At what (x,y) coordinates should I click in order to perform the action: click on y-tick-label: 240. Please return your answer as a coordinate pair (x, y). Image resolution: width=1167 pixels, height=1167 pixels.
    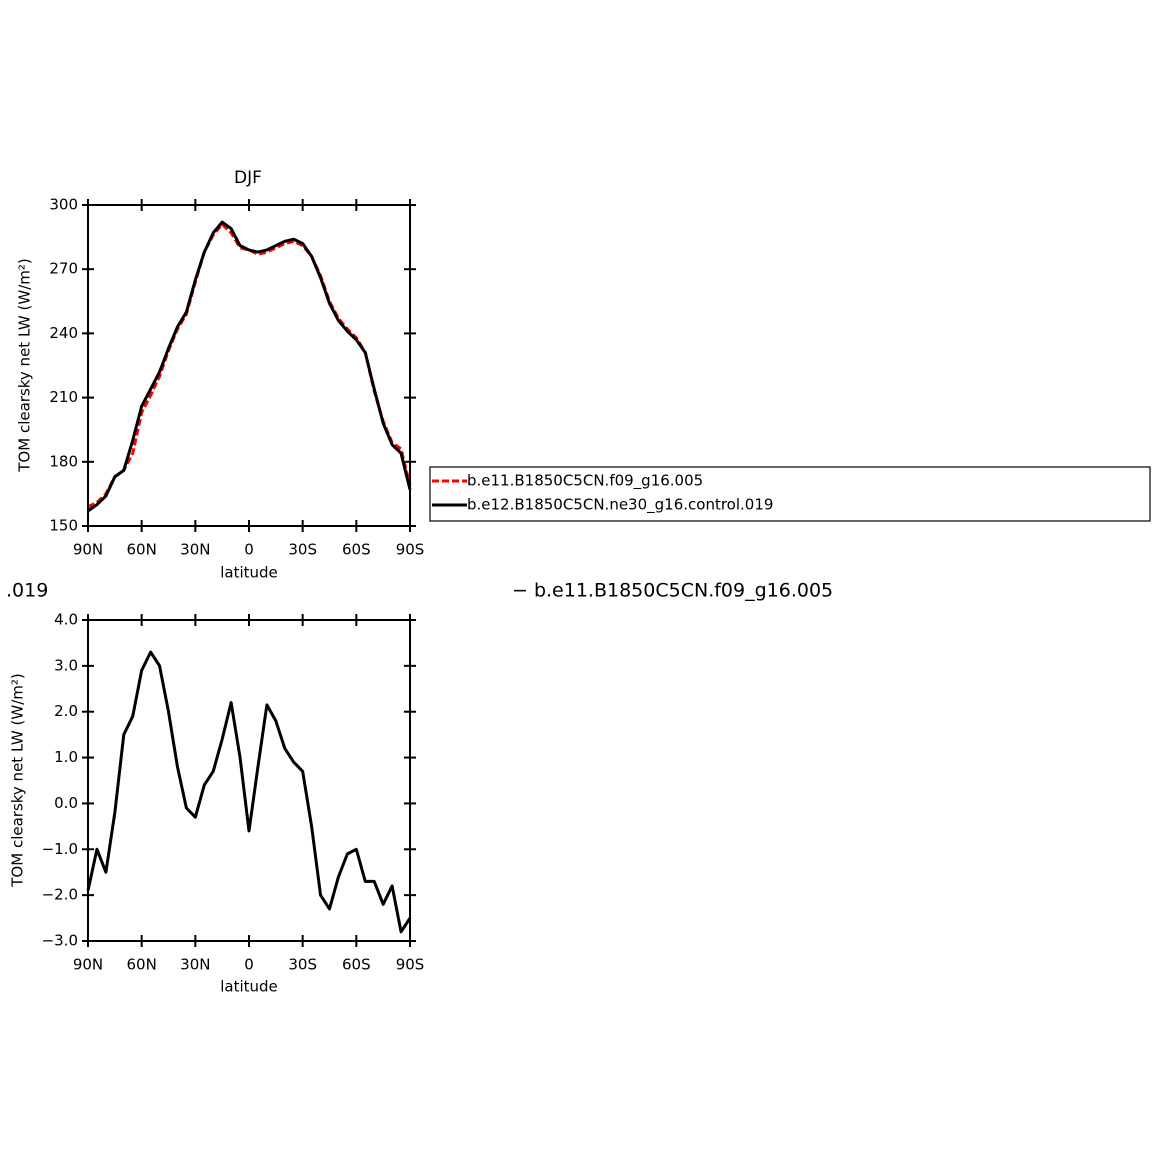
    Looking at the image, I should click on (63, 333).